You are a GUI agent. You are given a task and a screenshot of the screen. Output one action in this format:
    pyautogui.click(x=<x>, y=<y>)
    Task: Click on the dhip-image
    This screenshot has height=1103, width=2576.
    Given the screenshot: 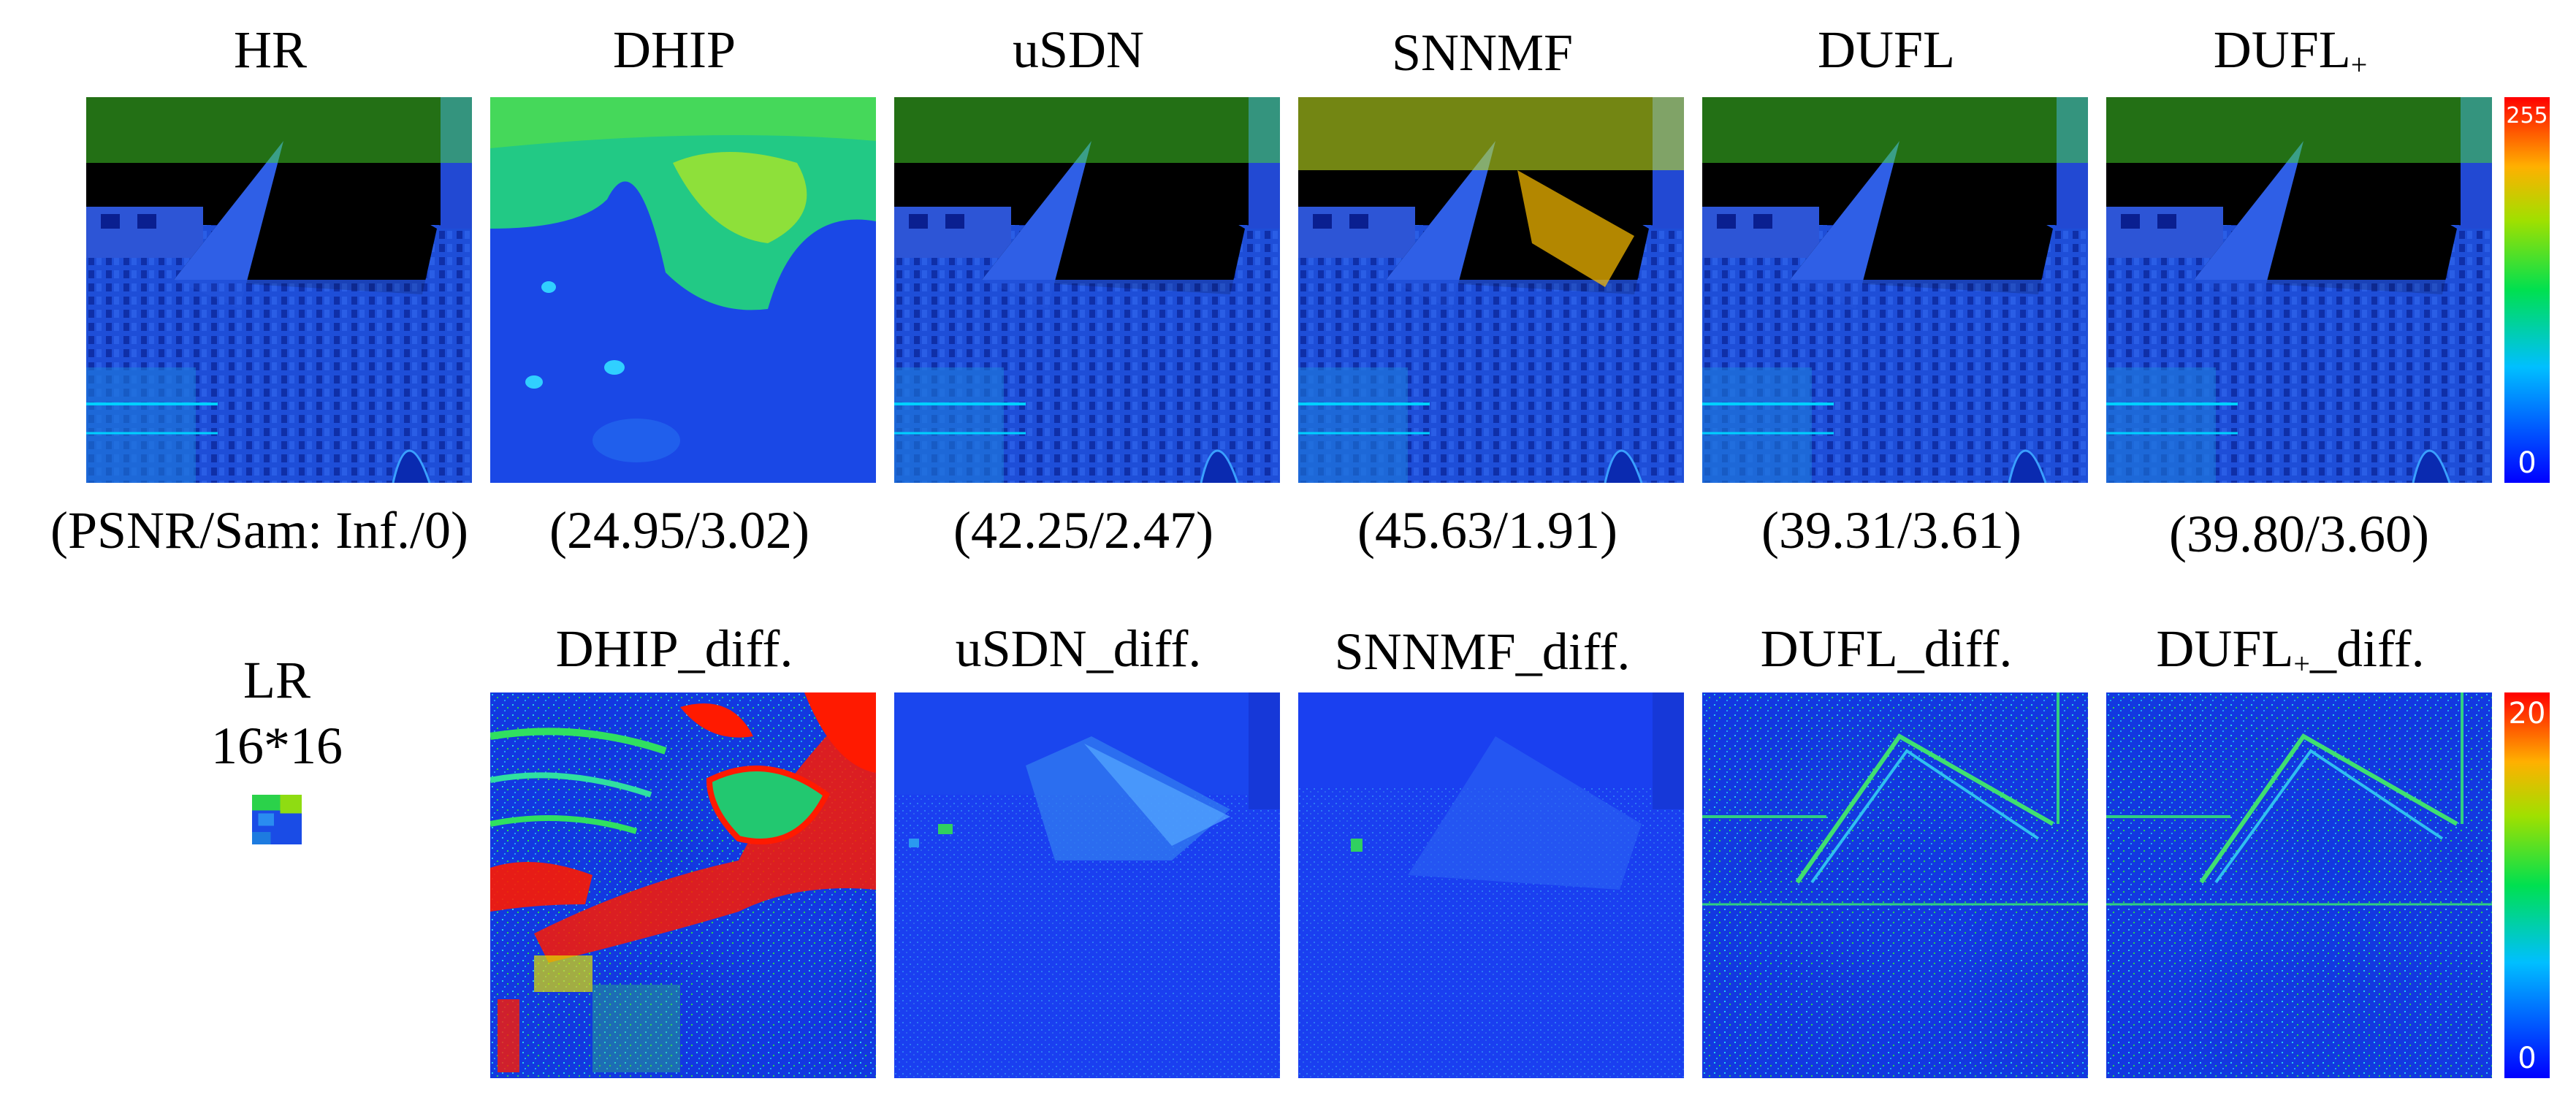 What is the action you would take?
    pyautogui.click(x=683, y=290)
    